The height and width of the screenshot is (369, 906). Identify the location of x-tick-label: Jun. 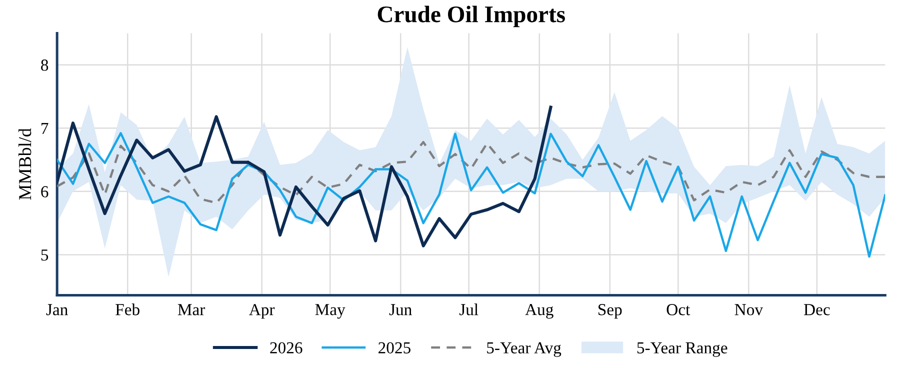
(400, 310).